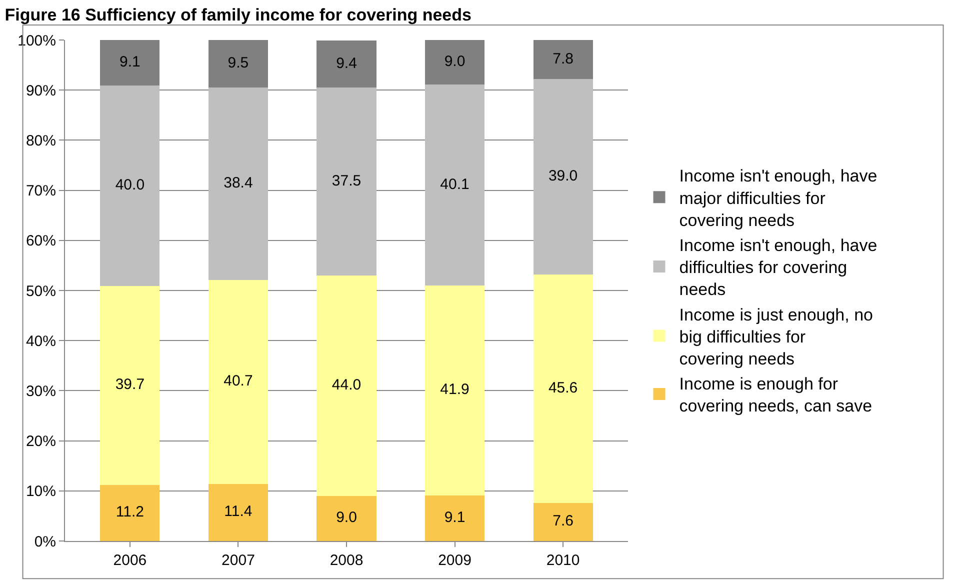  I want to click on data-label: 44.0, so click(347, 385).